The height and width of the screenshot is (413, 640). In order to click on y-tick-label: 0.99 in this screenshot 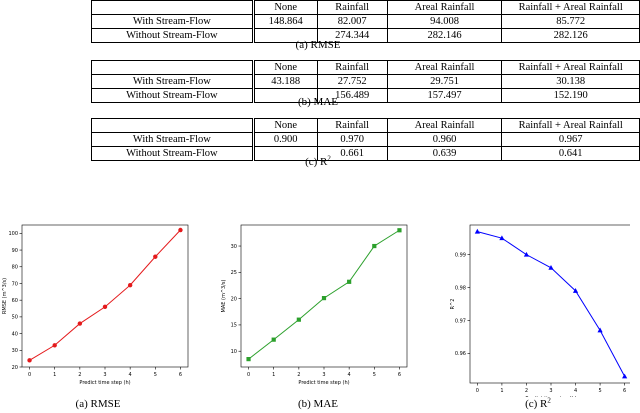, I will do `click(460, 255)`.